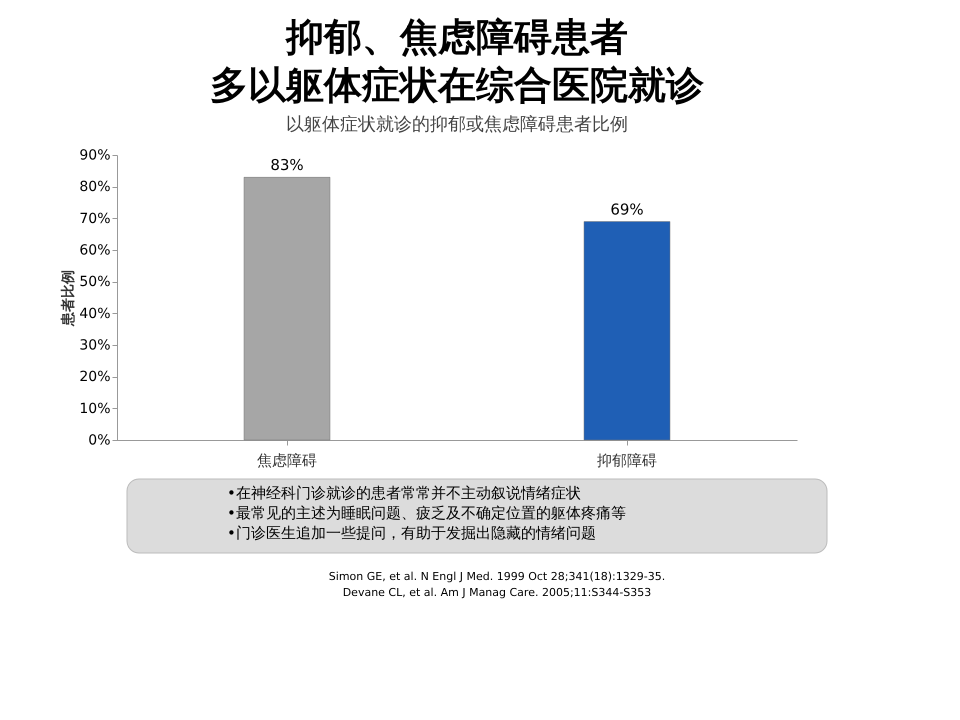 This screenshot has height=720, width=960. What do you see at coordinates (94, 282) in the screenshot?
I see `y-tick-label: 50%` at bounding box center [94, 282].